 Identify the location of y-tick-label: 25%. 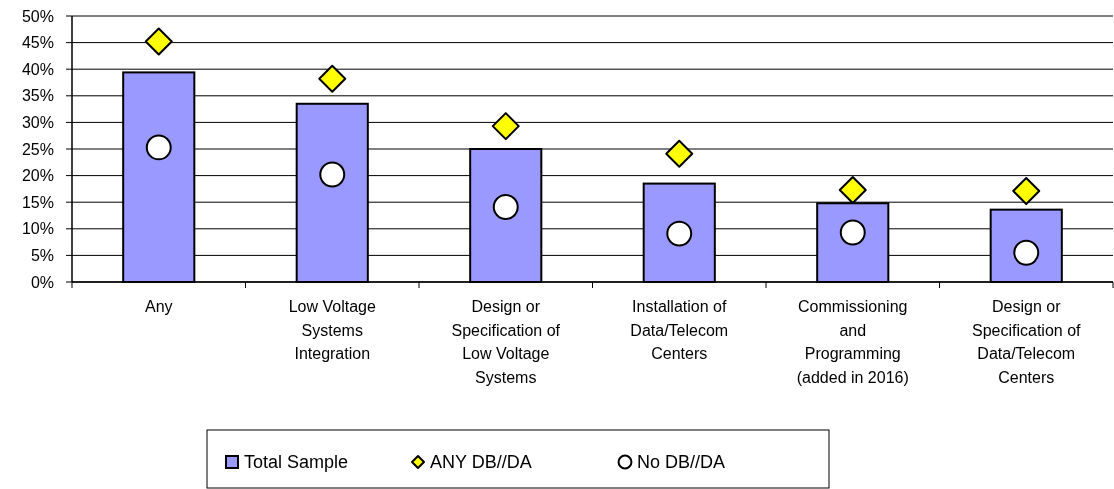
(37, 149).